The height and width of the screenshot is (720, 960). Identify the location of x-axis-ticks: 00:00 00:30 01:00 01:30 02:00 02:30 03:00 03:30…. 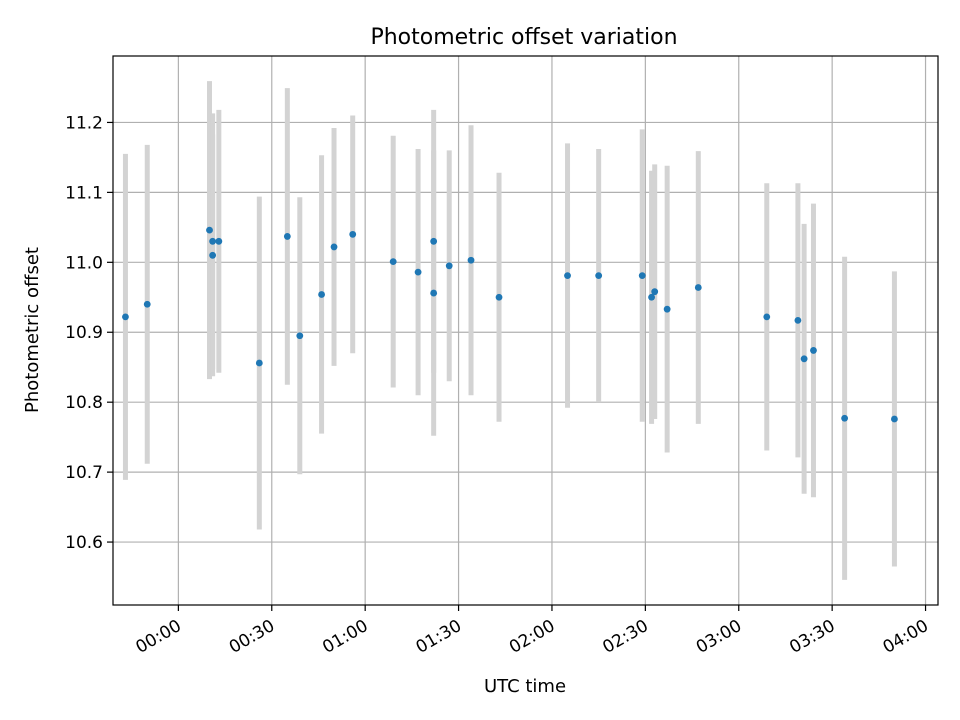
(532, 631).